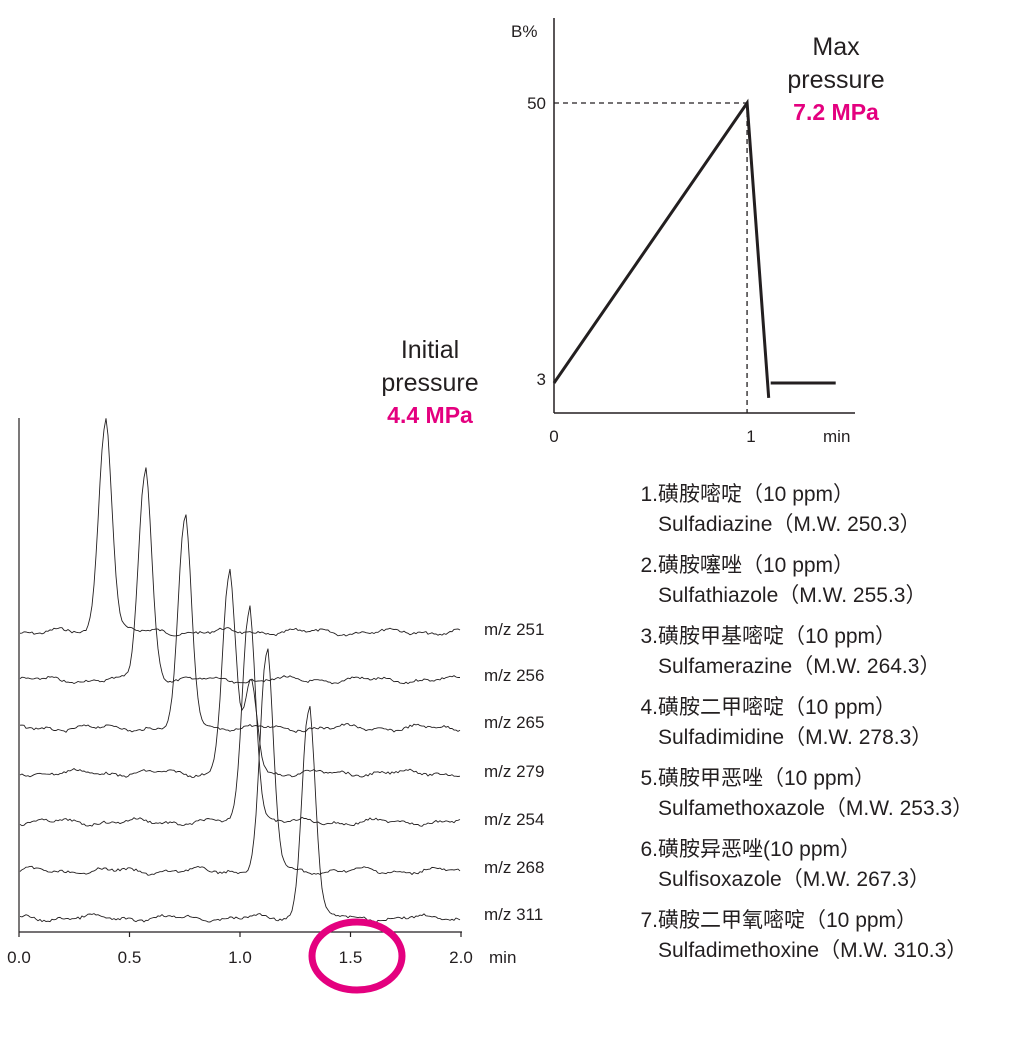 The height and width of the screenshot is (1043, 1014). Describe the element at coordinates (513, 914) in the screenshot. I see `chromatogram-trace-label: m/z 311` at that location.